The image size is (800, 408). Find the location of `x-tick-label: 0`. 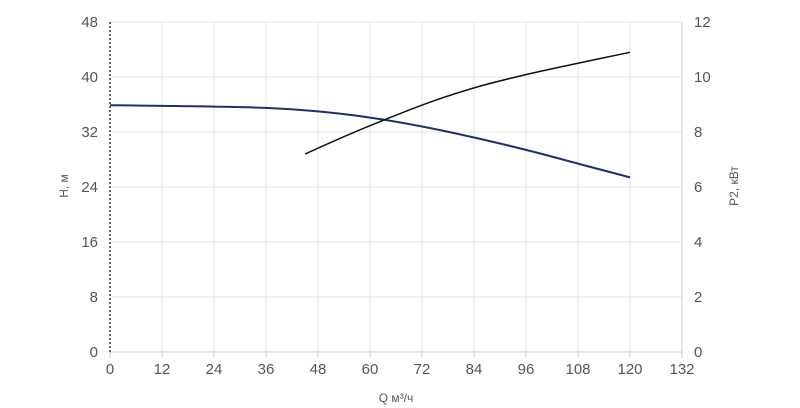

x-tick-label: 0 is located at coordinates (110, 369).